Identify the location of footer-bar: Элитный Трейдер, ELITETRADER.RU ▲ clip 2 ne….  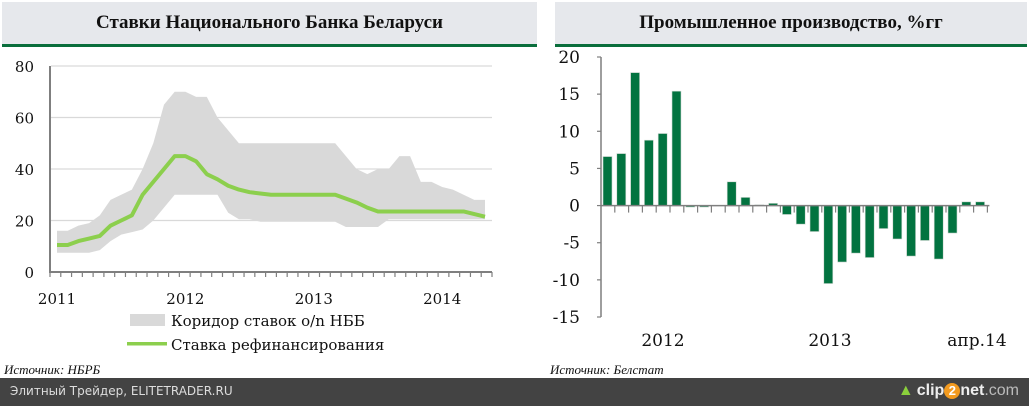
(514, 392).